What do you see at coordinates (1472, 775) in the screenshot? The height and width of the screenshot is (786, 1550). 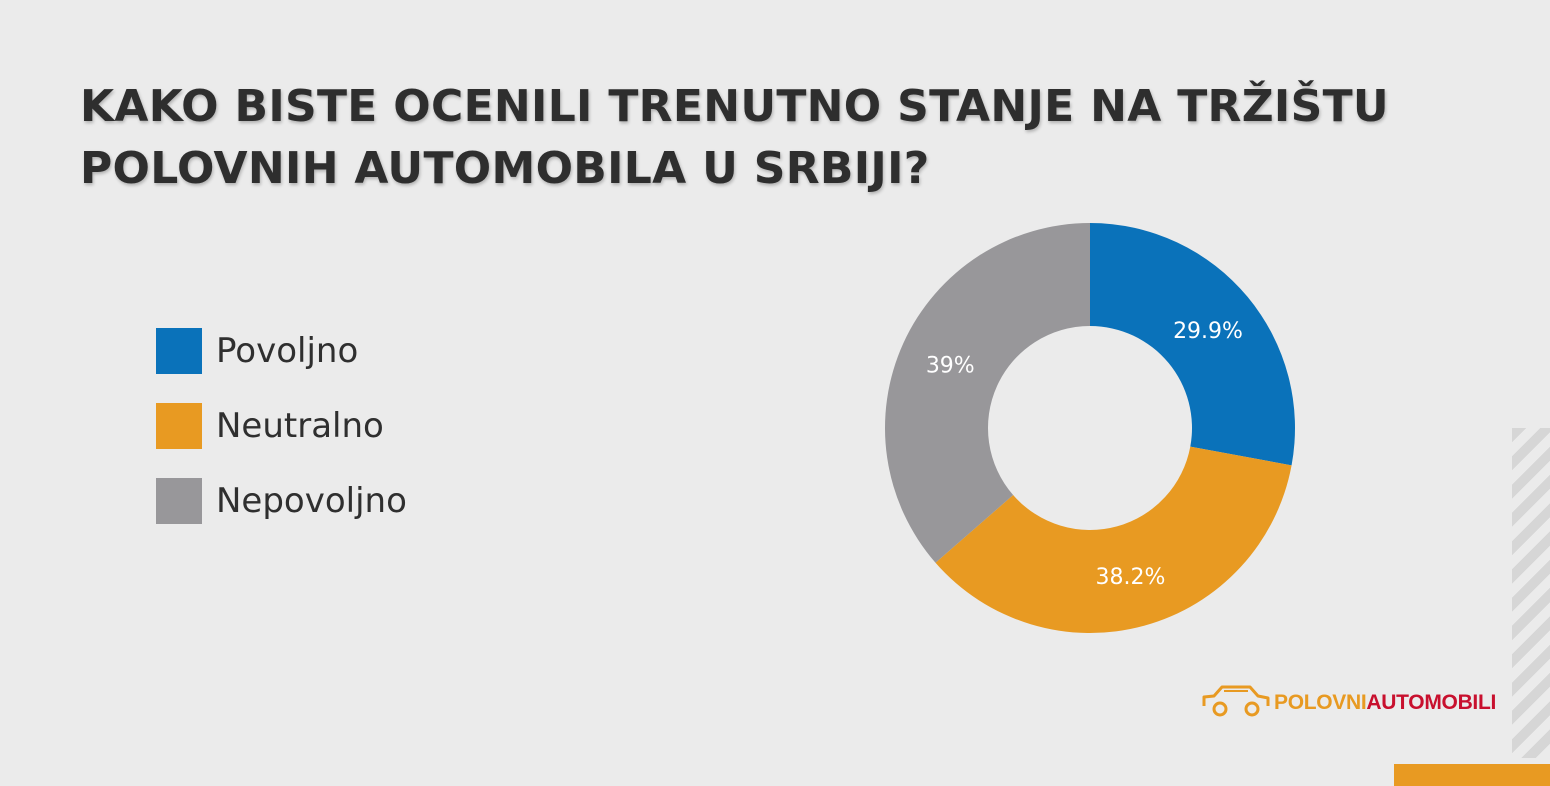 I see `decorative-orange-bar` at bounding box center [1472, 775].